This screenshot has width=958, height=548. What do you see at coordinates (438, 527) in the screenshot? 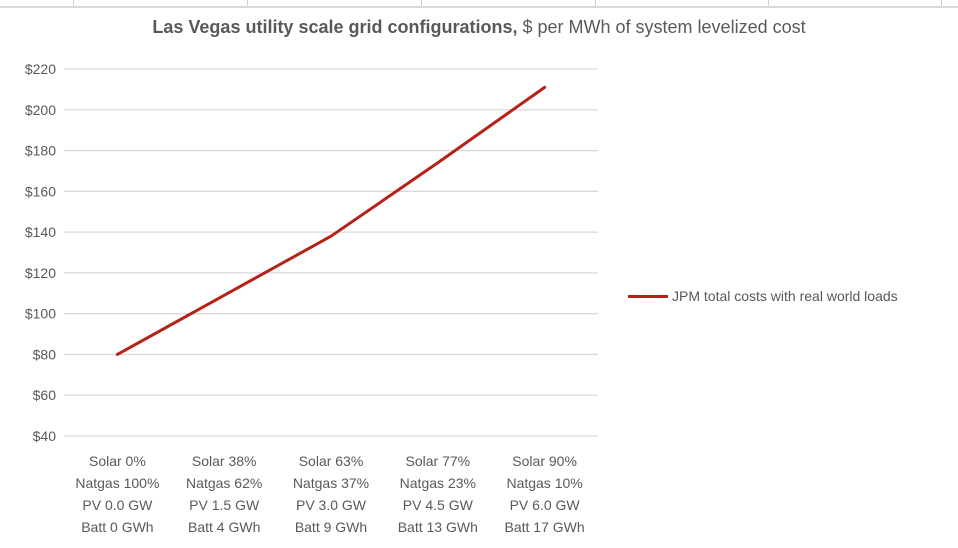
I see `x-tick-label: Batt 13 GWh` at bounding box center [438, 527].